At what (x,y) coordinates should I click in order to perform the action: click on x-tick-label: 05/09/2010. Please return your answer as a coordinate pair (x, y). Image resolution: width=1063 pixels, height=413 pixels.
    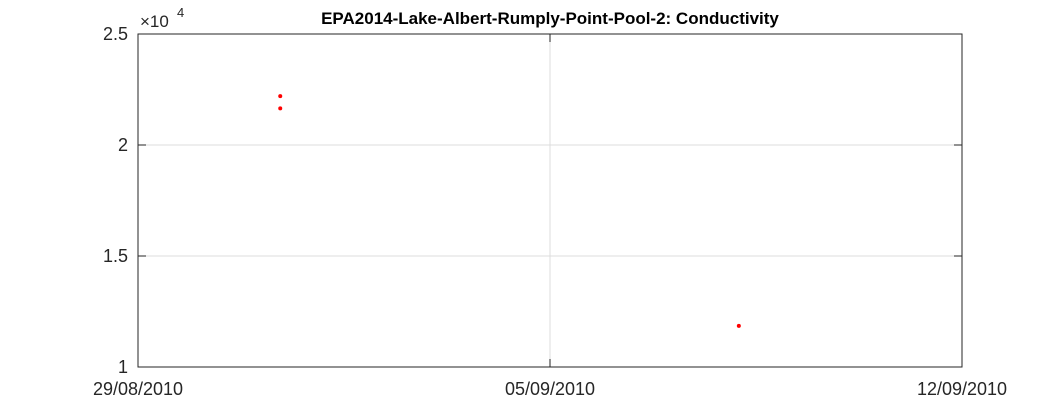
    Looking at the image, I should click on (550, 389).